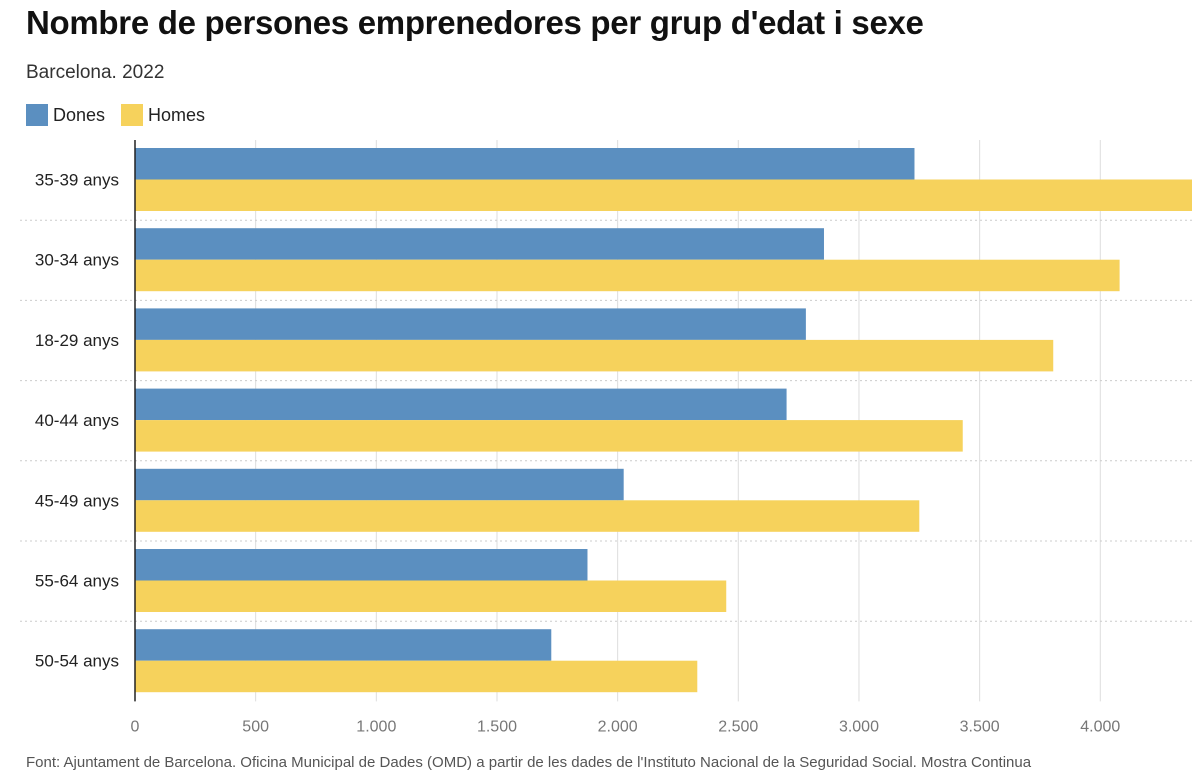 The image size is (1200, 777). What do you see at coordinates (77, 260) in the screenshot?
I see `category-label-1: 30-34 anys` at bounding box center [77, 260].